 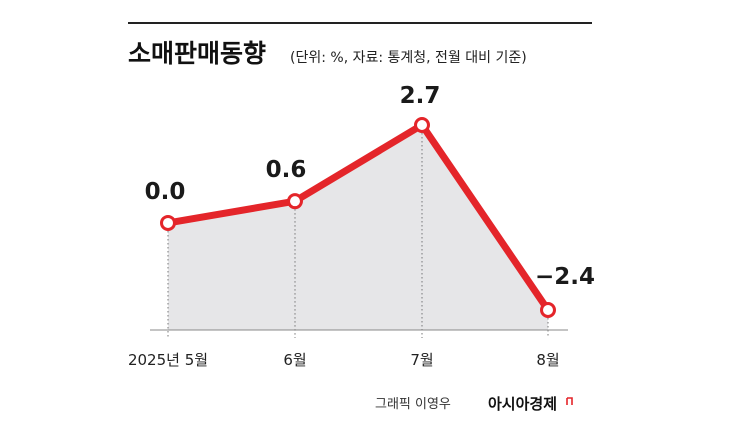 I want to click on value-label-1: 0.0, so click(x=165, y=192).